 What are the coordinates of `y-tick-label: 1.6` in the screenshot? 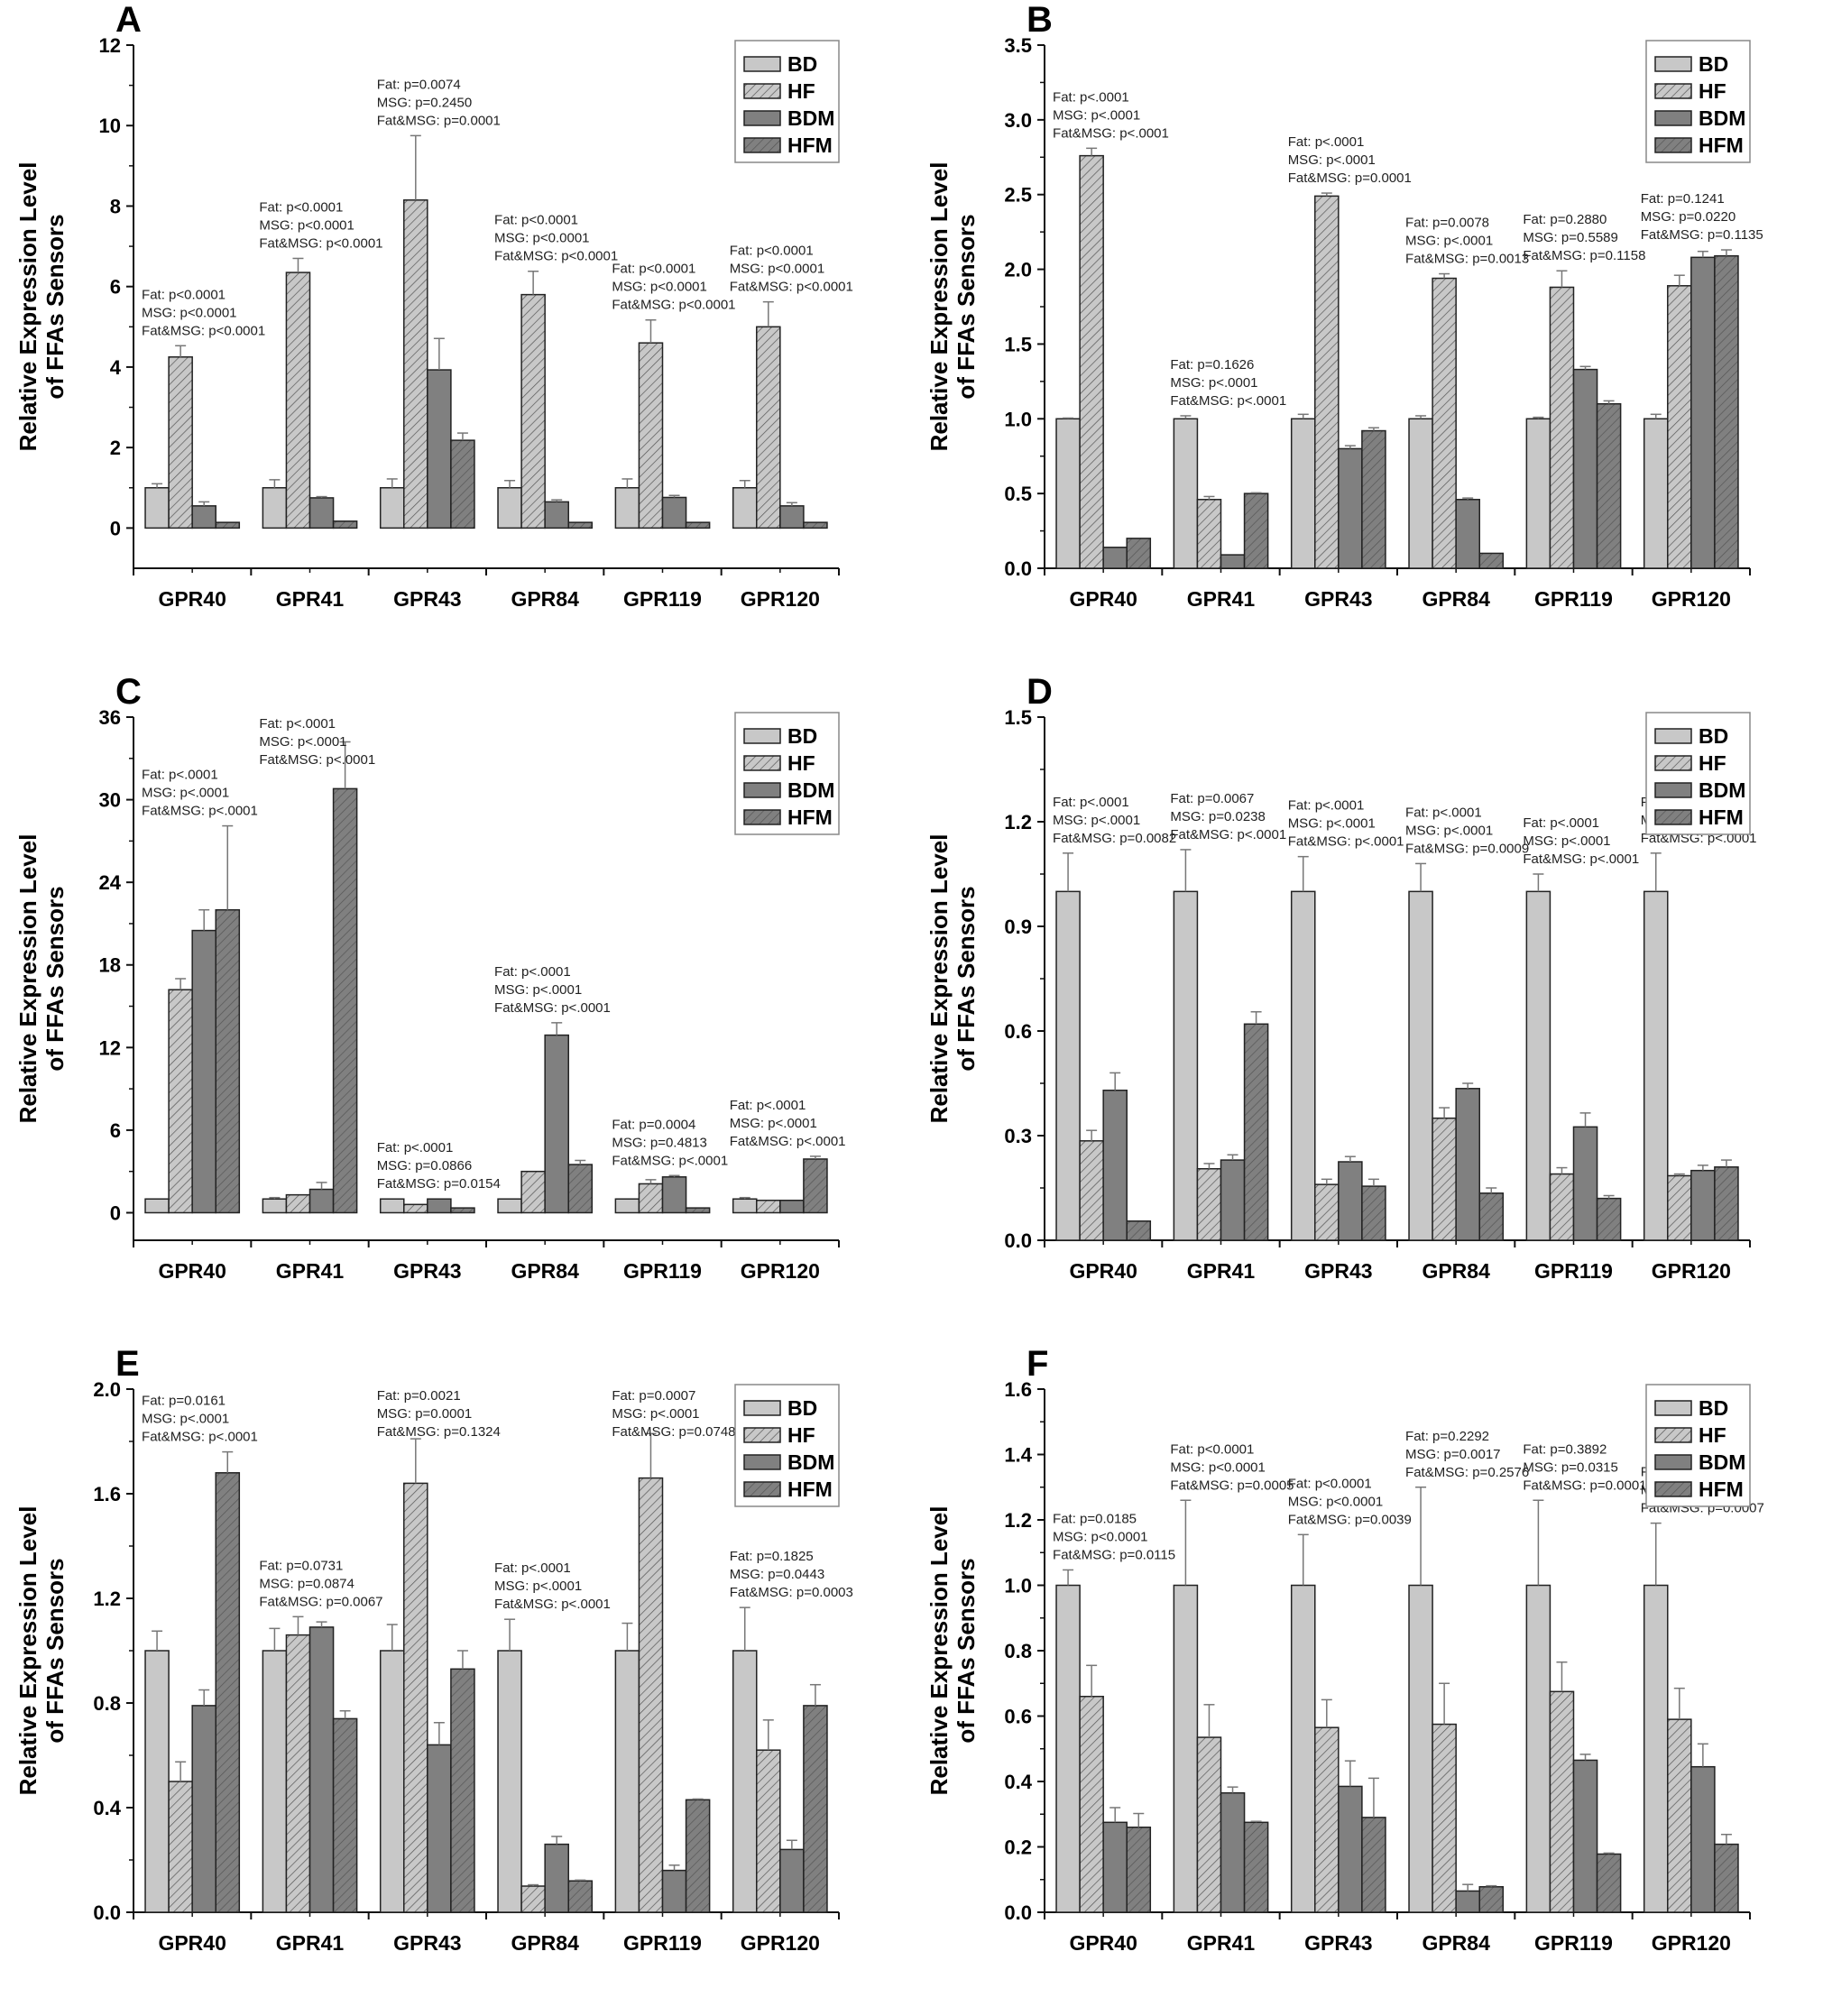 It's located at (1018, 1389).